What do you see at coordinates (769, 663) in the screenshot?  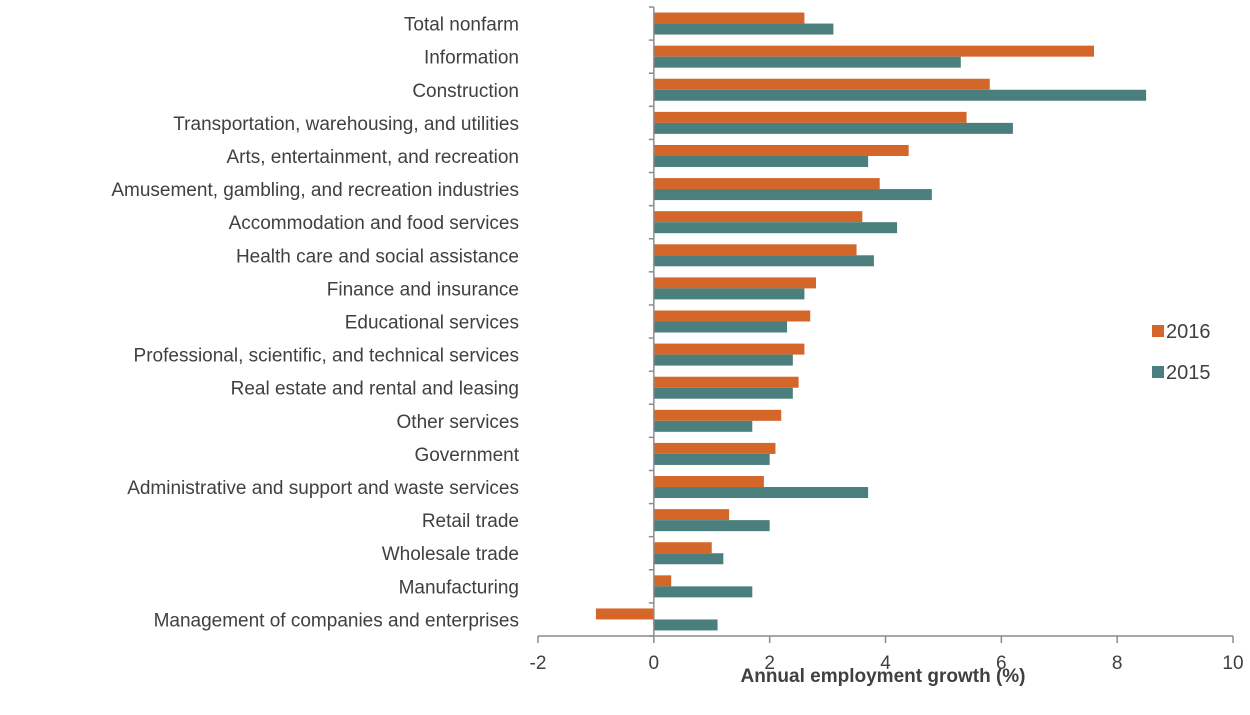 I see `x-tick-label: 2` at bounding box center [769, 663].